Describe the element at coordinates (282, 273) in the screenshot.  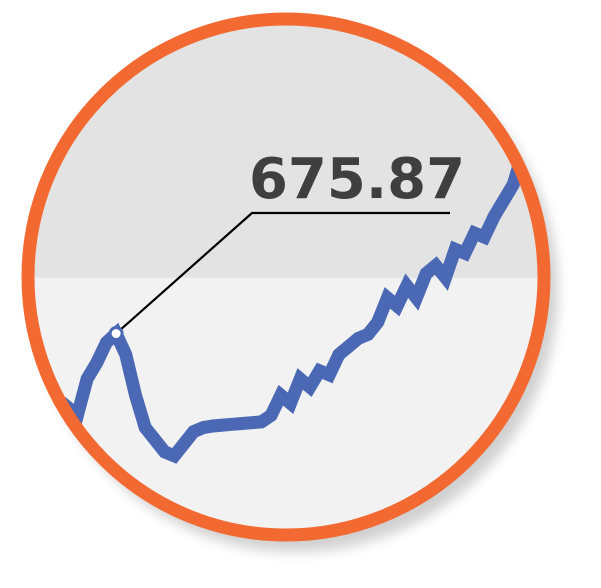
I see `value-leader-line` at that location.